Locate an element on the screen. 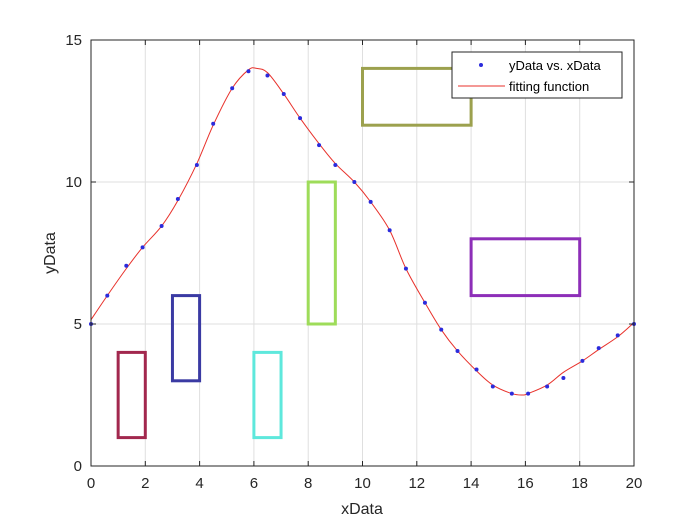  x-tick-label: 2 is located at coordinates (145, 483).